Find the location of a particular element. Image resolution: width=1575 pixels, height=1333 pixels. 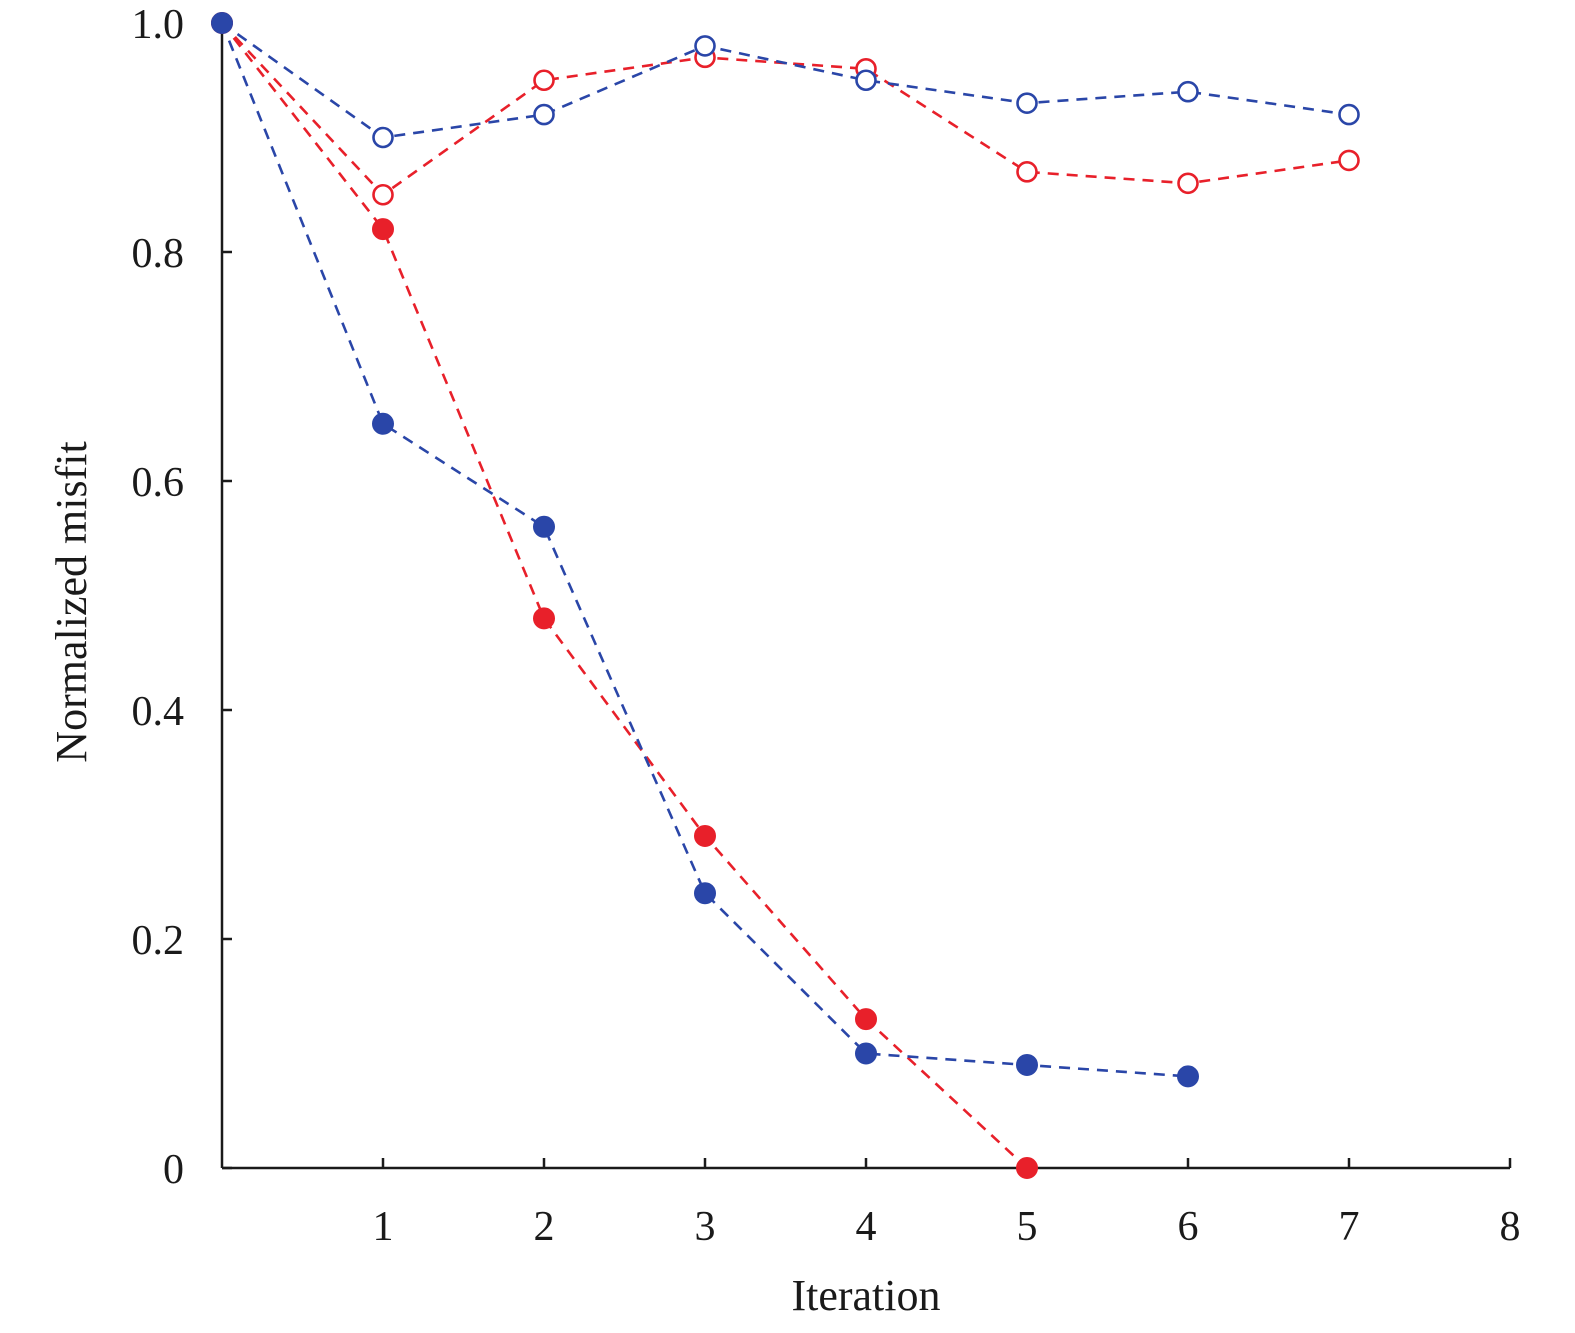

y-tick-label: 0.2 is located at coordinates (158, 941).